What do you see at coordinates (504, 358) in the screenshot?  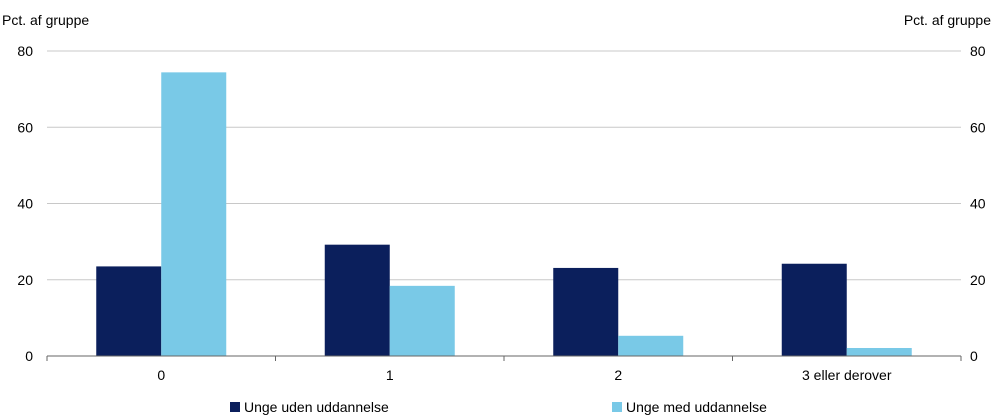 I see `axes` at bounding box center [504, 358].